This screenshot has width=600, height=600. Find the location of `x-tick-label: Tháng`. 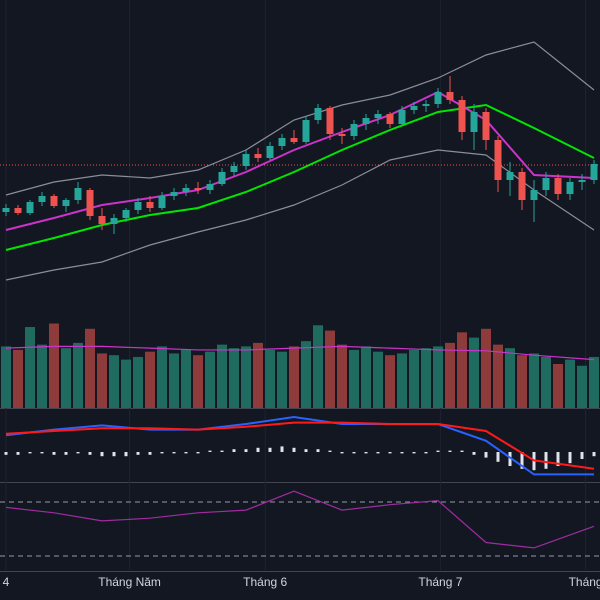

x-tick-label: Tháng is located at coordinates (584, 582).